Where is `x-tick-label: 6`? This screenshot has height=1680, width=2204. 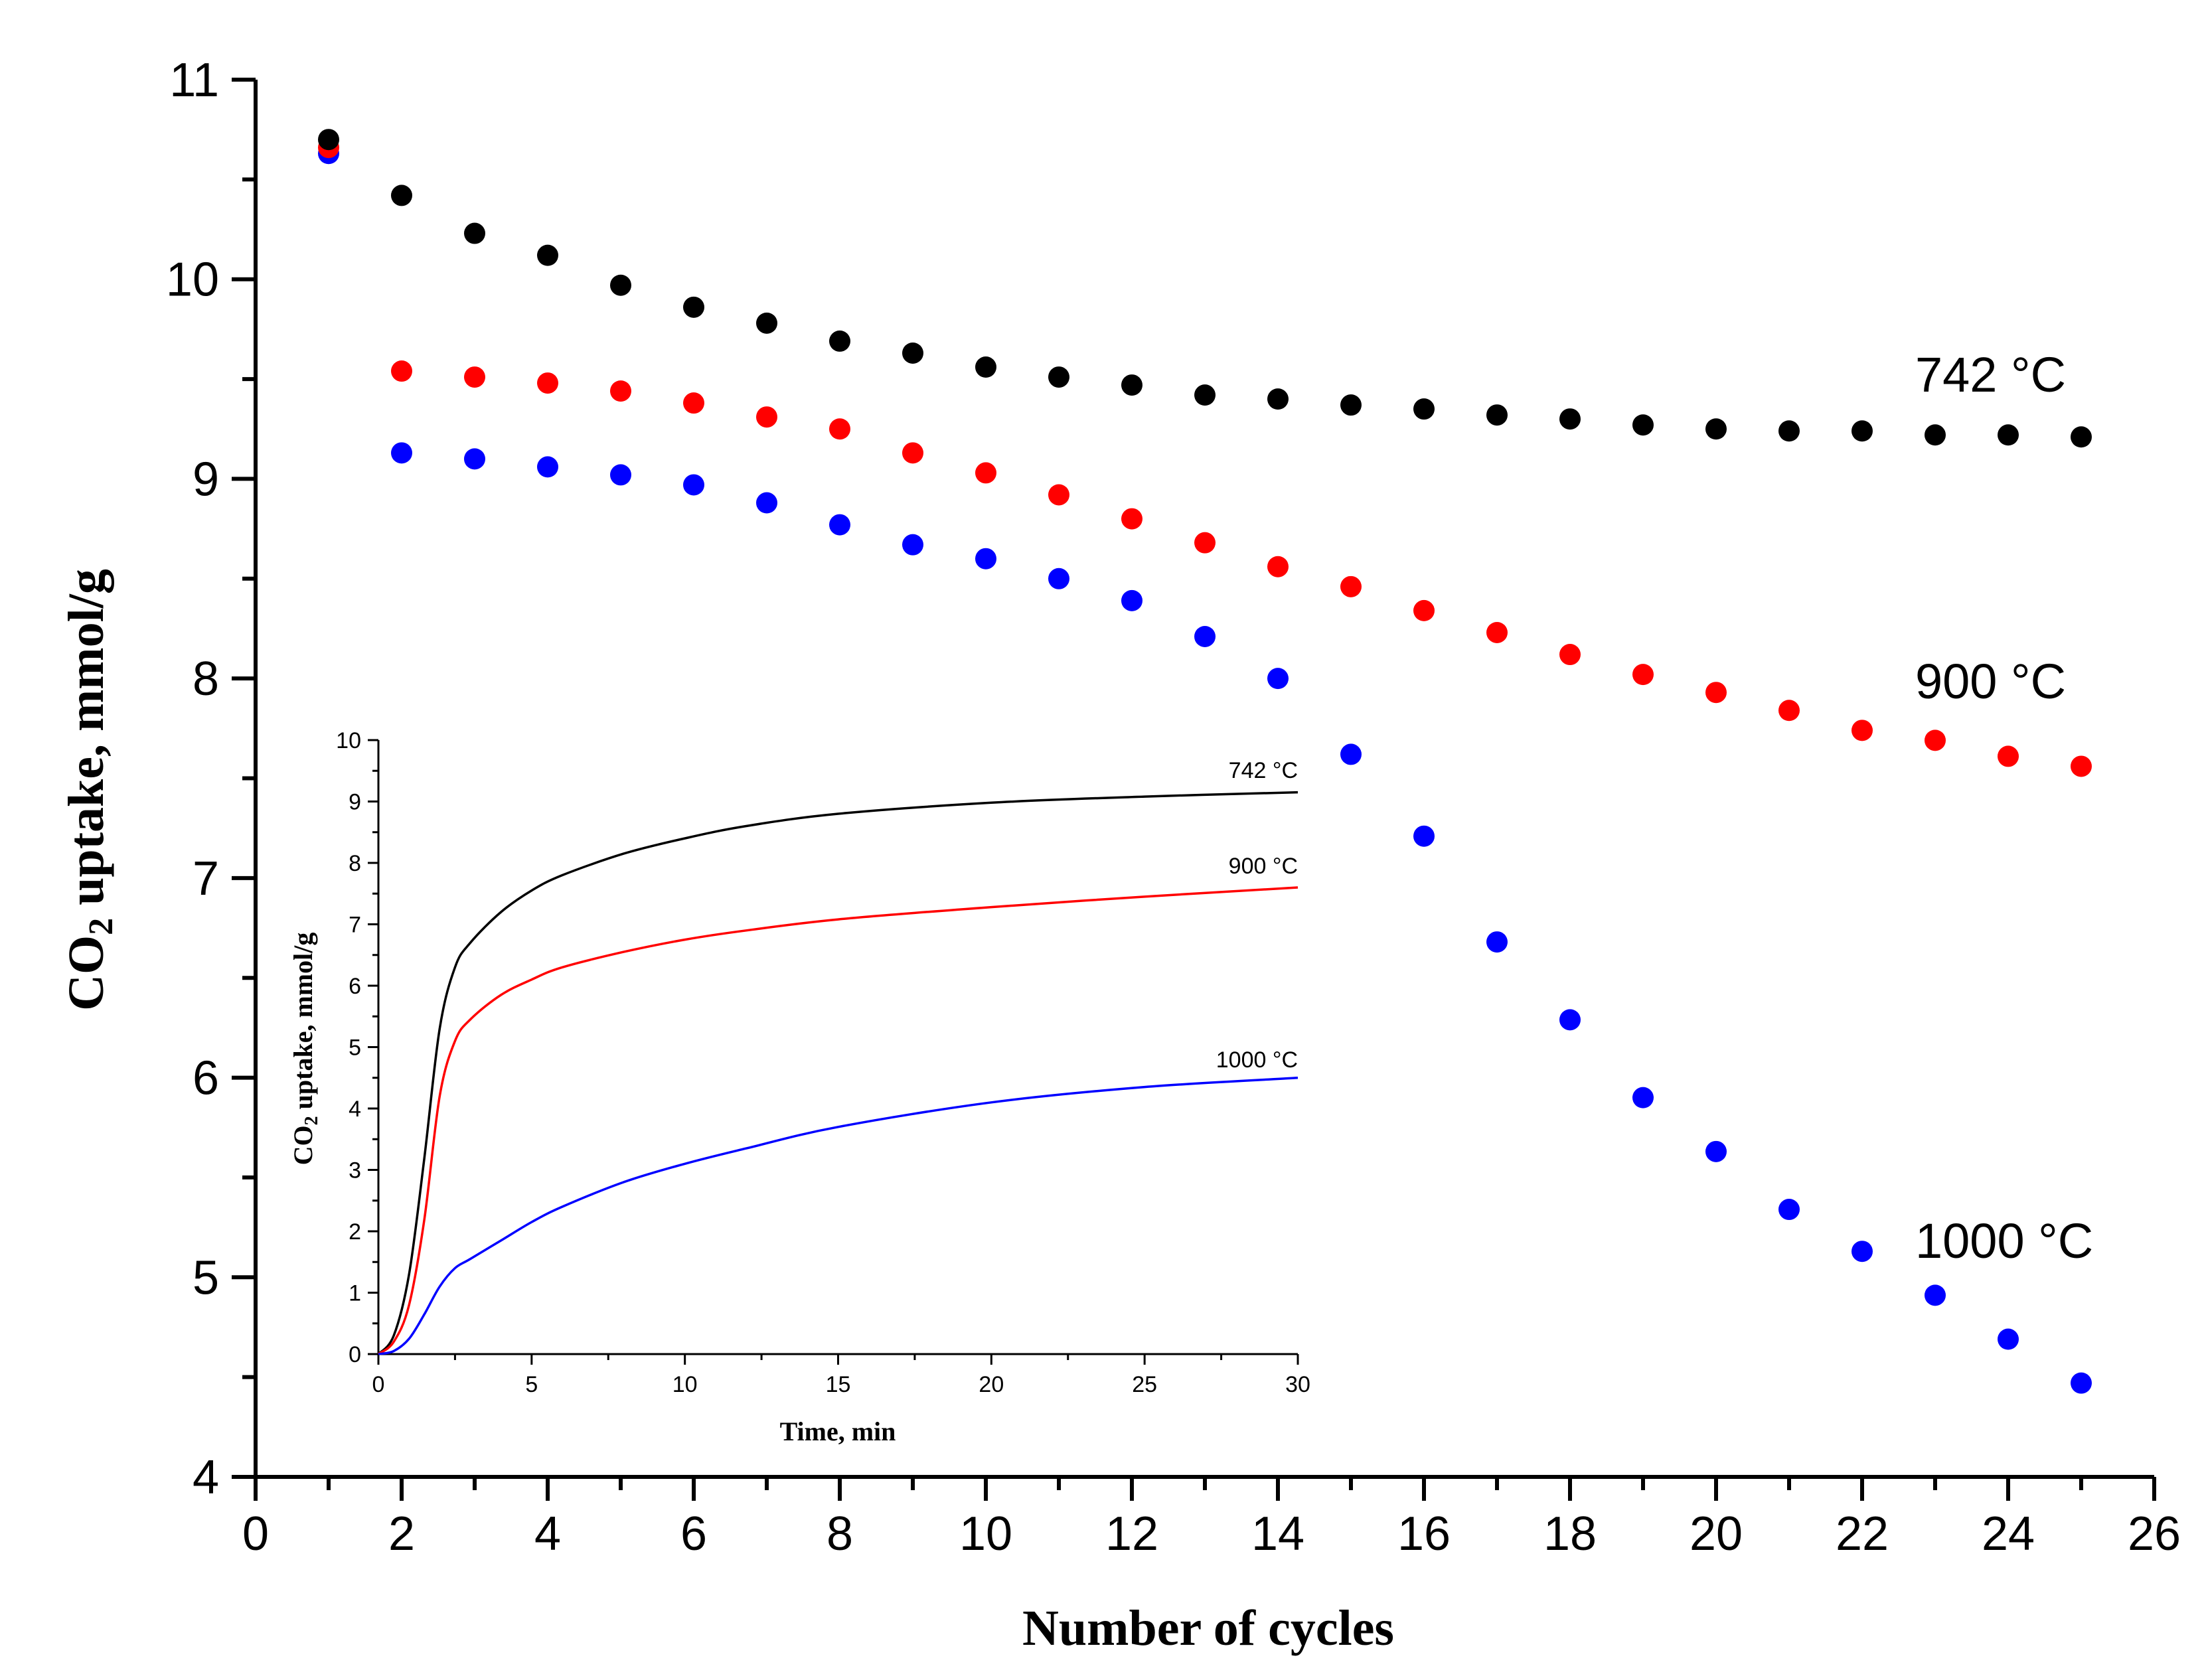 x-tick-label: 6 is located at coordinates (693, 1534).